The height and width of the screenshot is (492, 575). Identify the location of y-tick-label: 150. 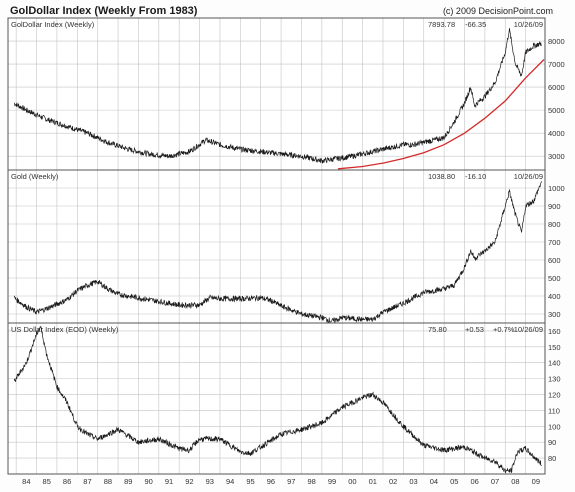
(554, 347).